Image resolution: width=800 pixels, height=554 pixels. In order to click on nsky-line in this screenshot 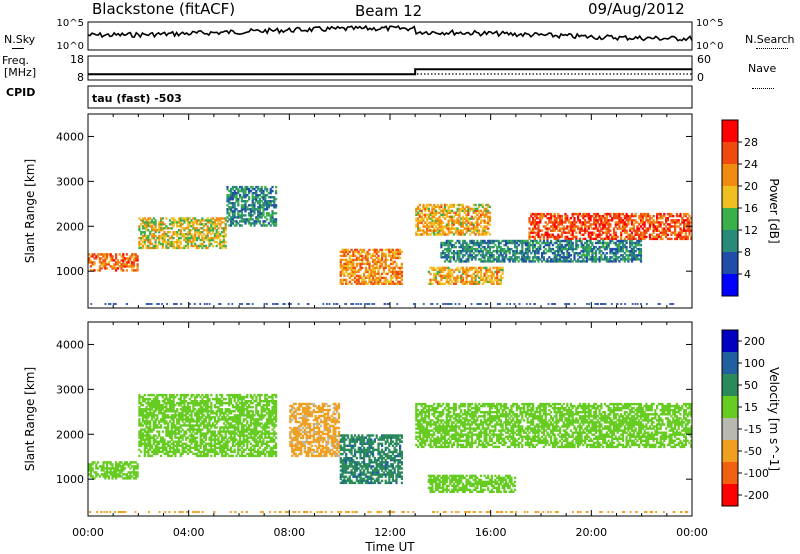, I will do `click(18, 48)`.